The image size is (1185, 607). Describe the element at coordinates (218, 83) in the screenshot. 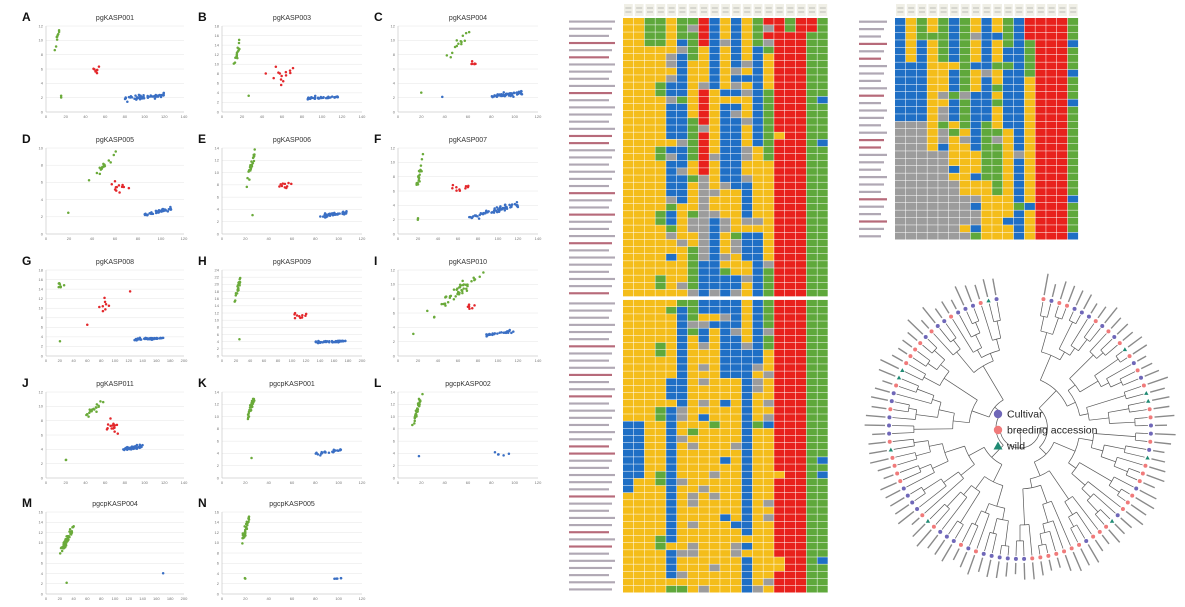

I see `y-tick-label: 6` at that location.